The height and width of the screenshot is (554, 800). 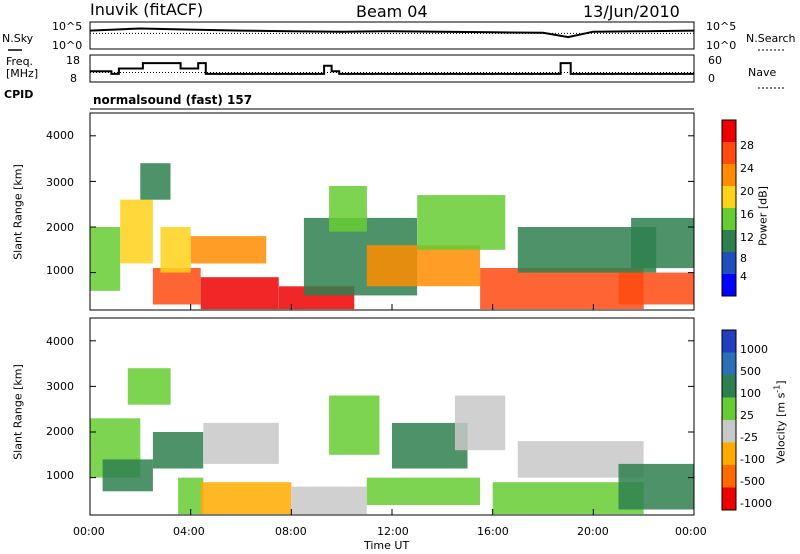 What do you see at coordinates (147, 9) in the screenshot?
I see `station-title: Inuvik (fitACF)` at bounding box center [147, 9].